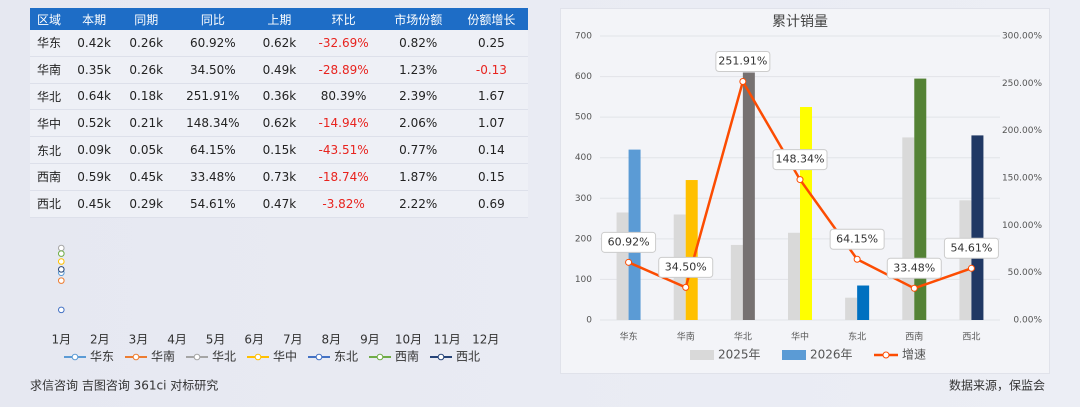 The height and width of the screenshot is (407, 1080). What do you see at coordinates (94, 97) in the screenshot?
I see `table-cell: 0.64k` at bounding box center [94, 97].